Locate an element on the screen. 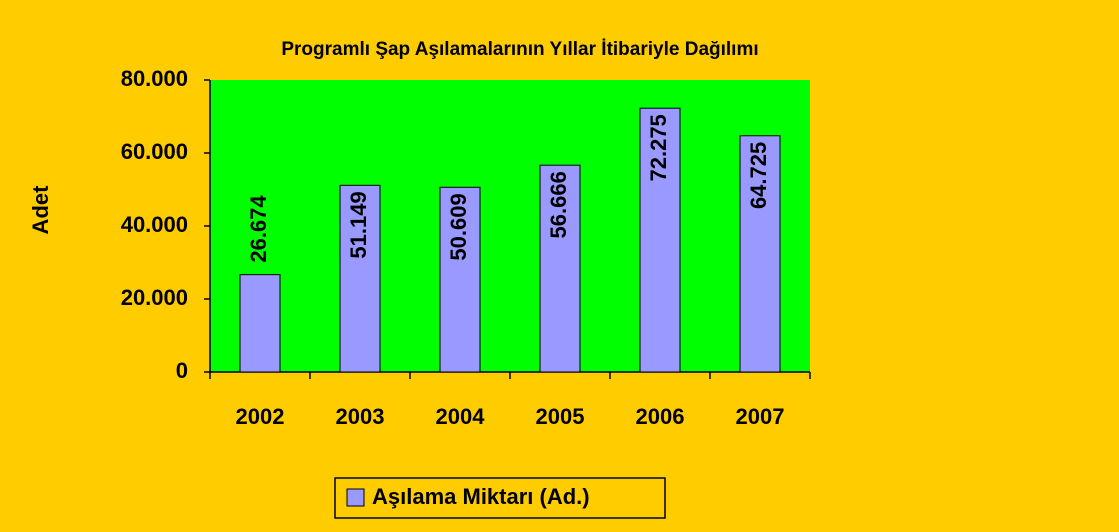  x-tick-label: 2006 is located at coordinates (660, 416).